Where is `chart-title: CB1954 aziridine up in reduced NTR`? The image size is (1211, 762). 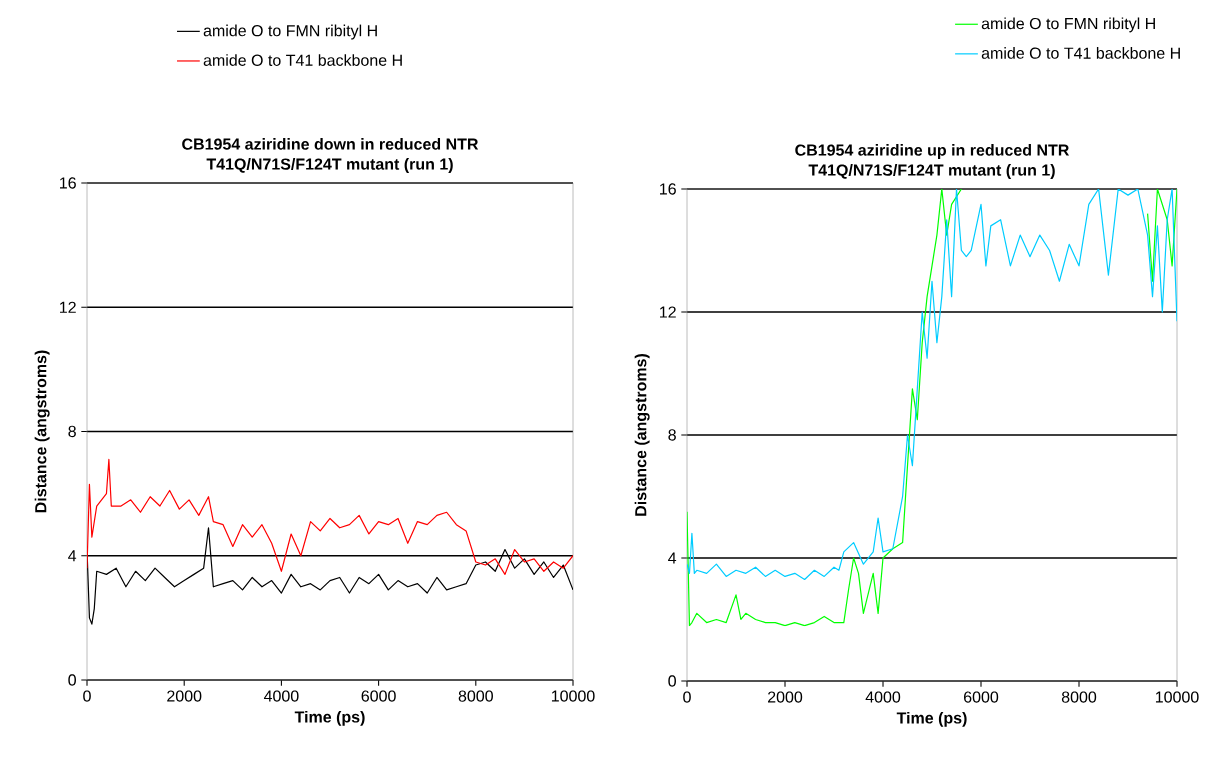
chart-title: CB1954 aziridine up in reduced NTR is located at coordinates (932, 151).